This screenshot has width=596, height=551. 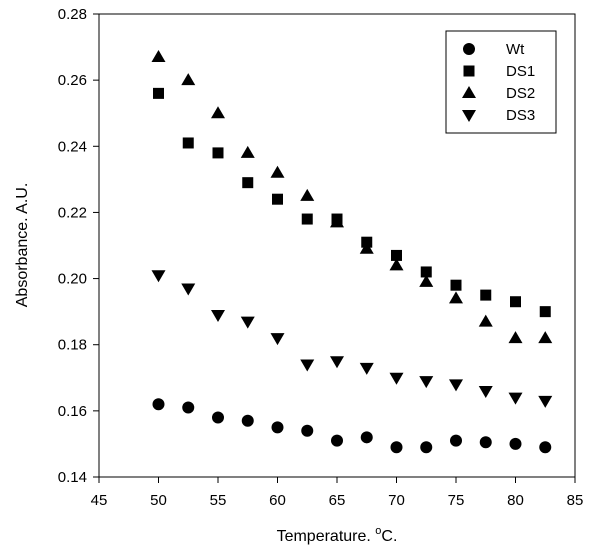 What do you see at coordinates (469, 92) in the screenshot?
I see `legend-marker-ds2` at bounding box center [469, 92].